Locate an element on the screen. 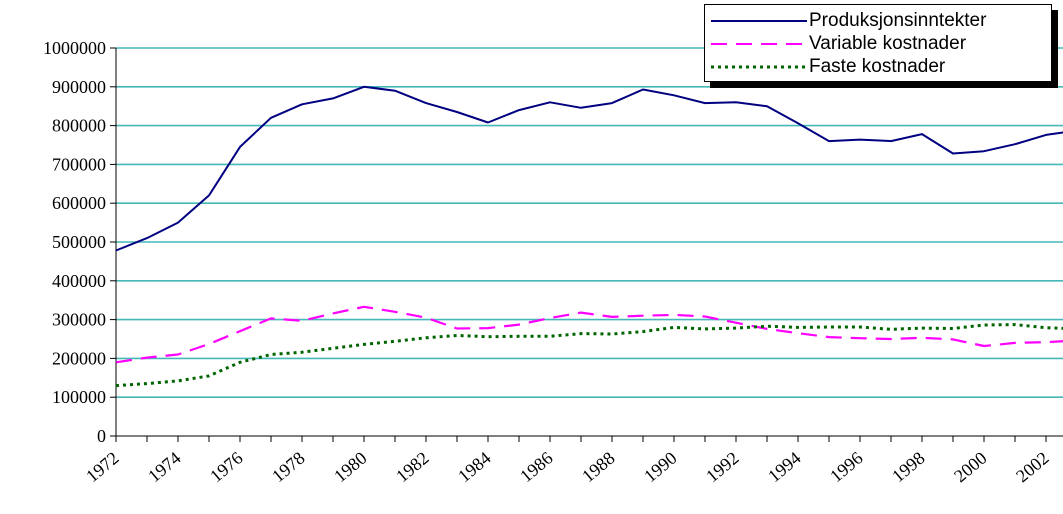 This screenshot has width=1063, height=514. y-tick-label: 1000000 is located at coordinates (74, 48).